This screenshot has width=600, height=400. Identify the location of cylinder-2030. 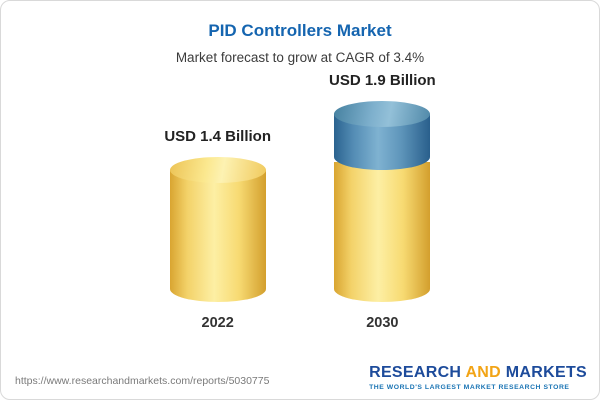
(382, 201).